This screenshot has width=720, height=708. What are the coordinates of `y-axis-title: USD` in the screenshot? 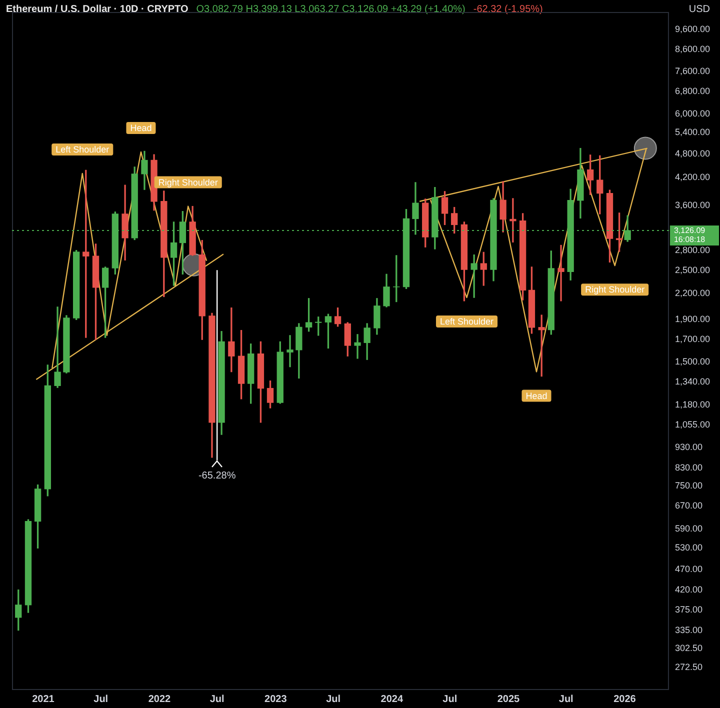 It's located at (699, 9).